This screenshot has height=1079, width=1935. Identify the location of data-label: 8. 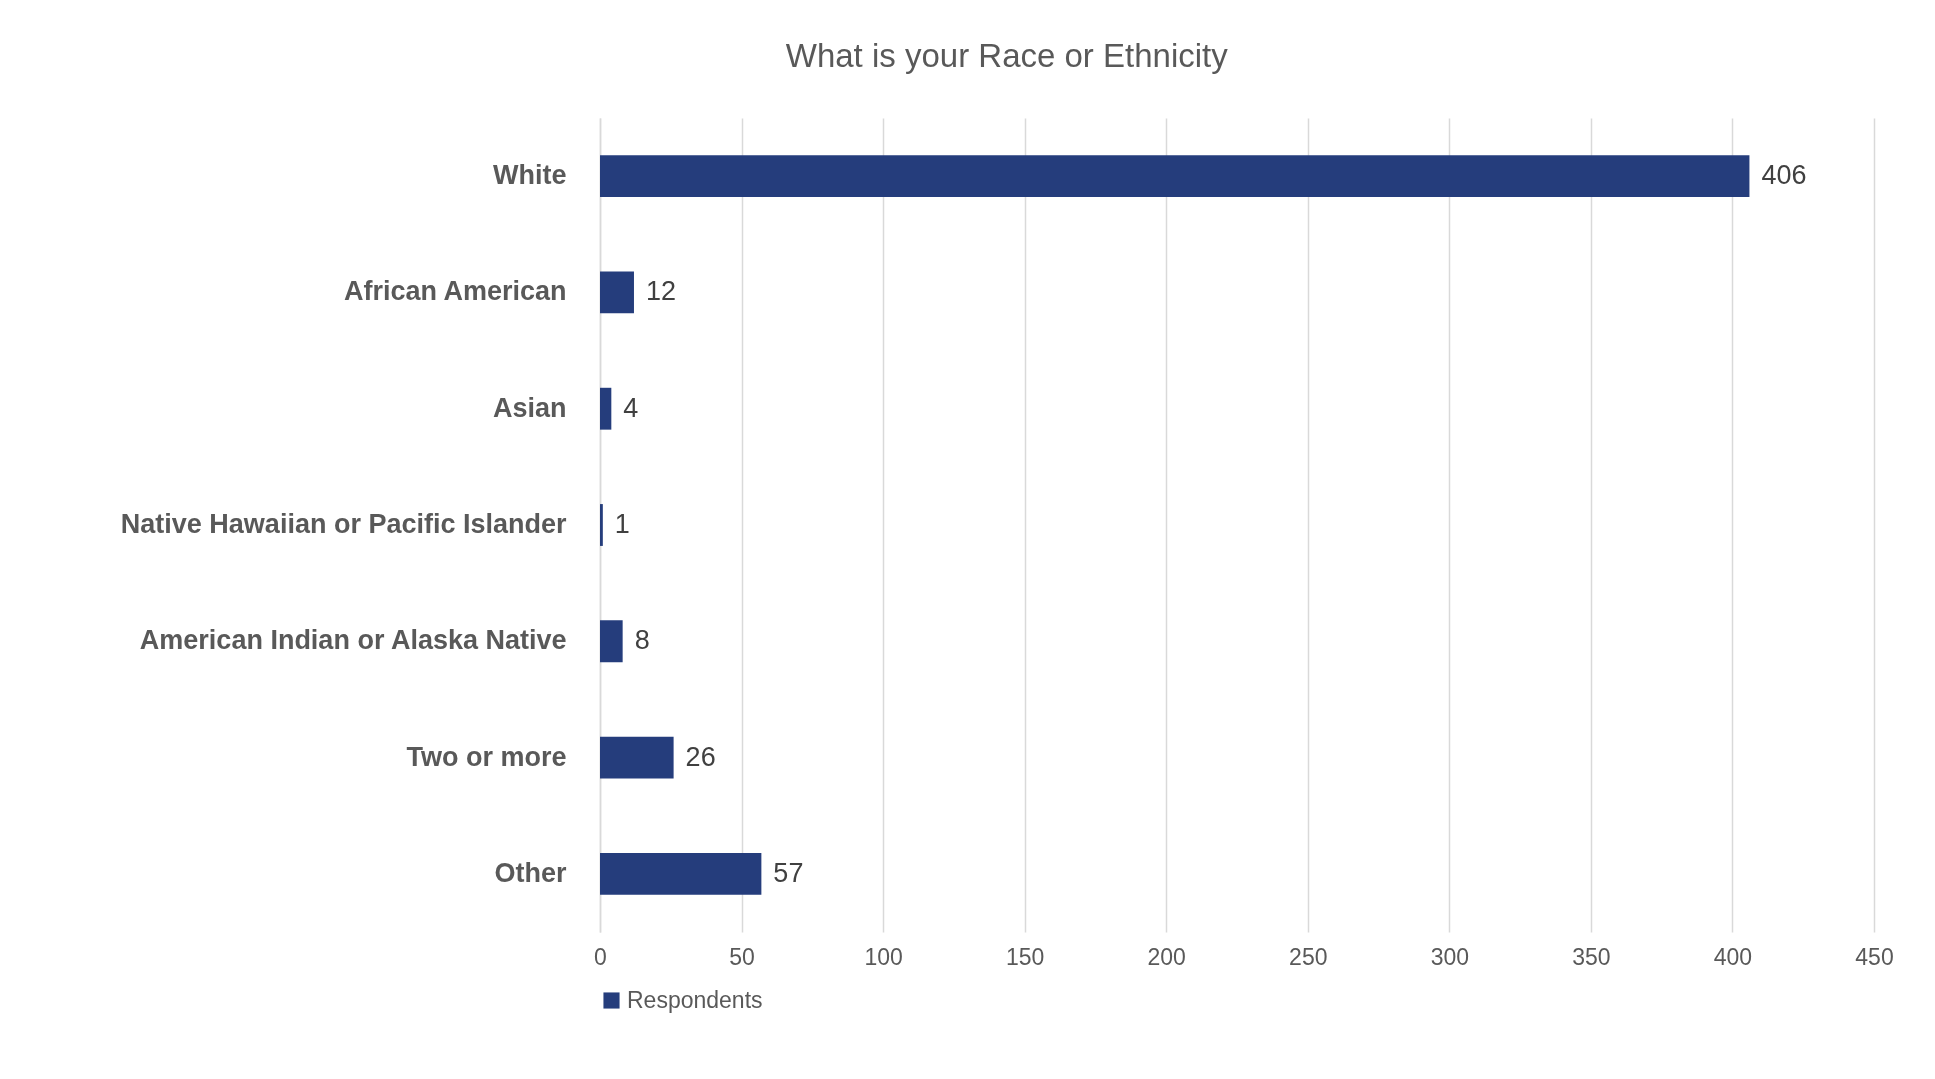
(642, 640).